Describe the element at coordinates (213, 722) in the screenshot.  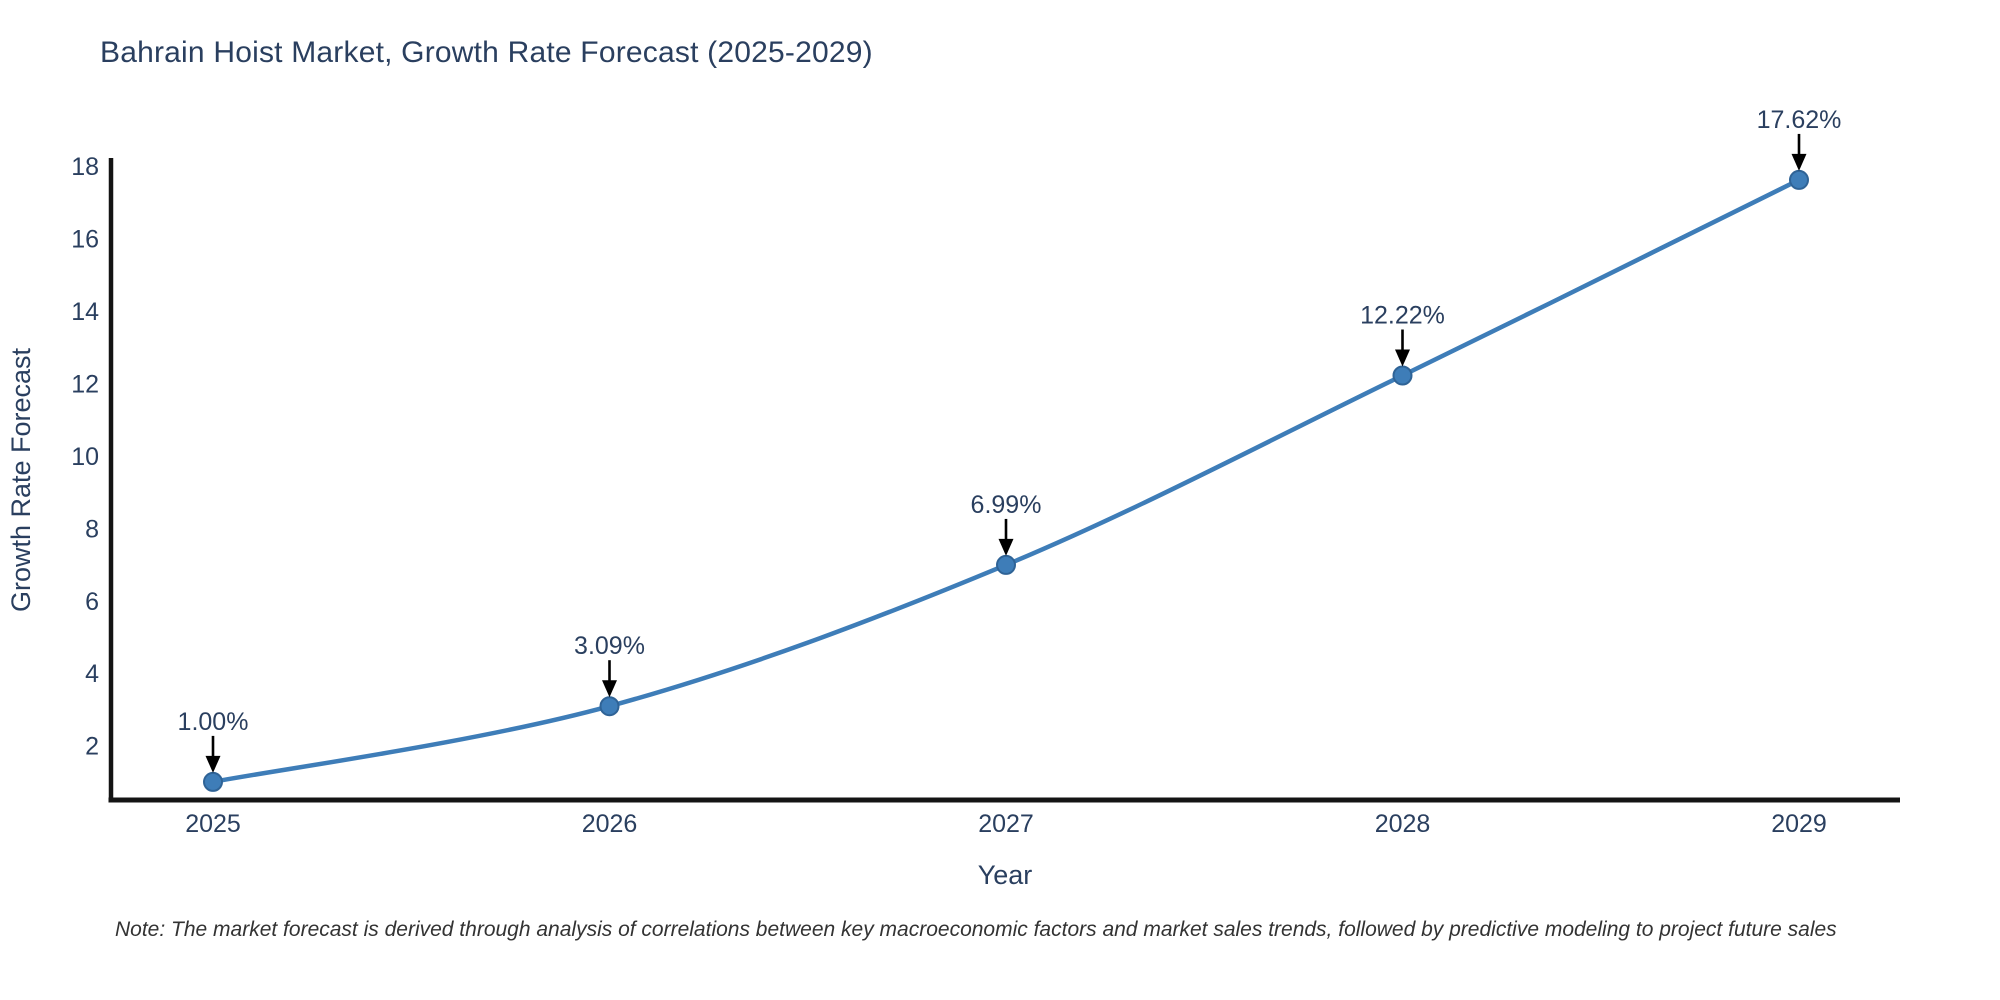
I see `data-point-label: 1.00%` at that location.